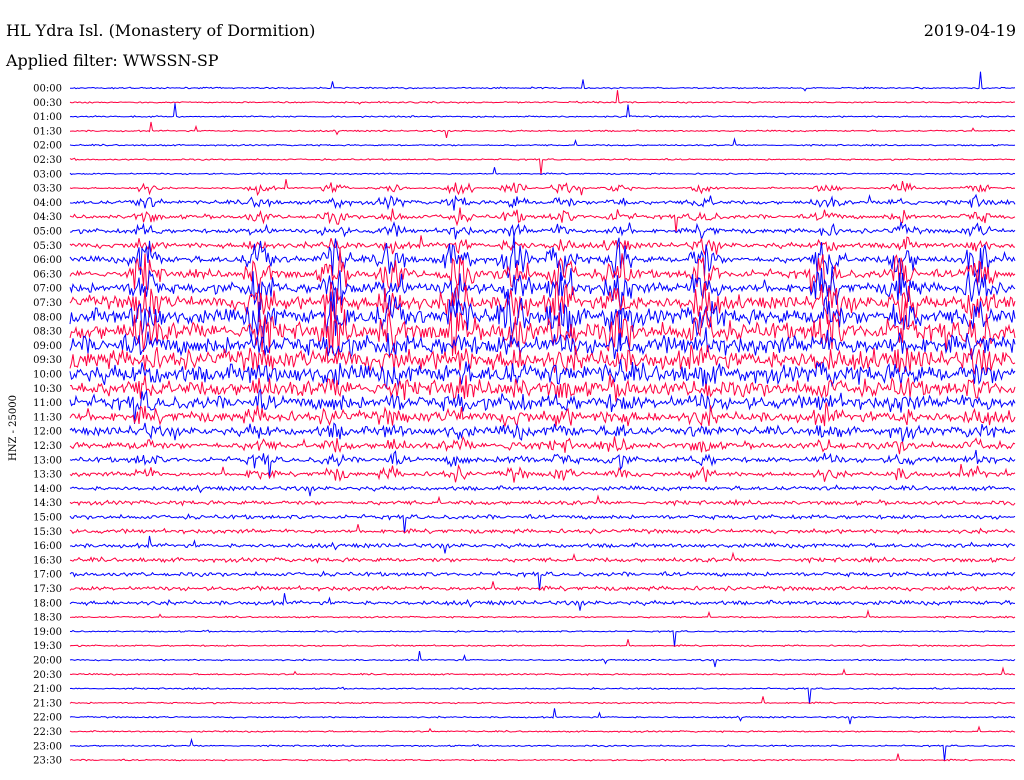 The image size is (1024, 780). I want to click on time-tick-label: 01:00, so click(47, 117).